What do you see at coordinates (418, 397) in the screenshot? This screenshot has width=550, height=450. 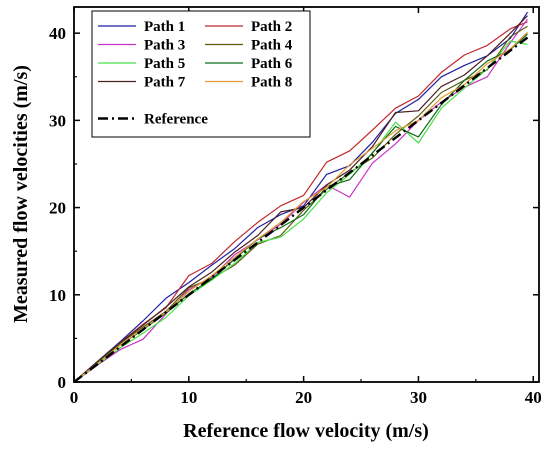 I see `x-tick-label: 30` at bounding box center [418, 397].